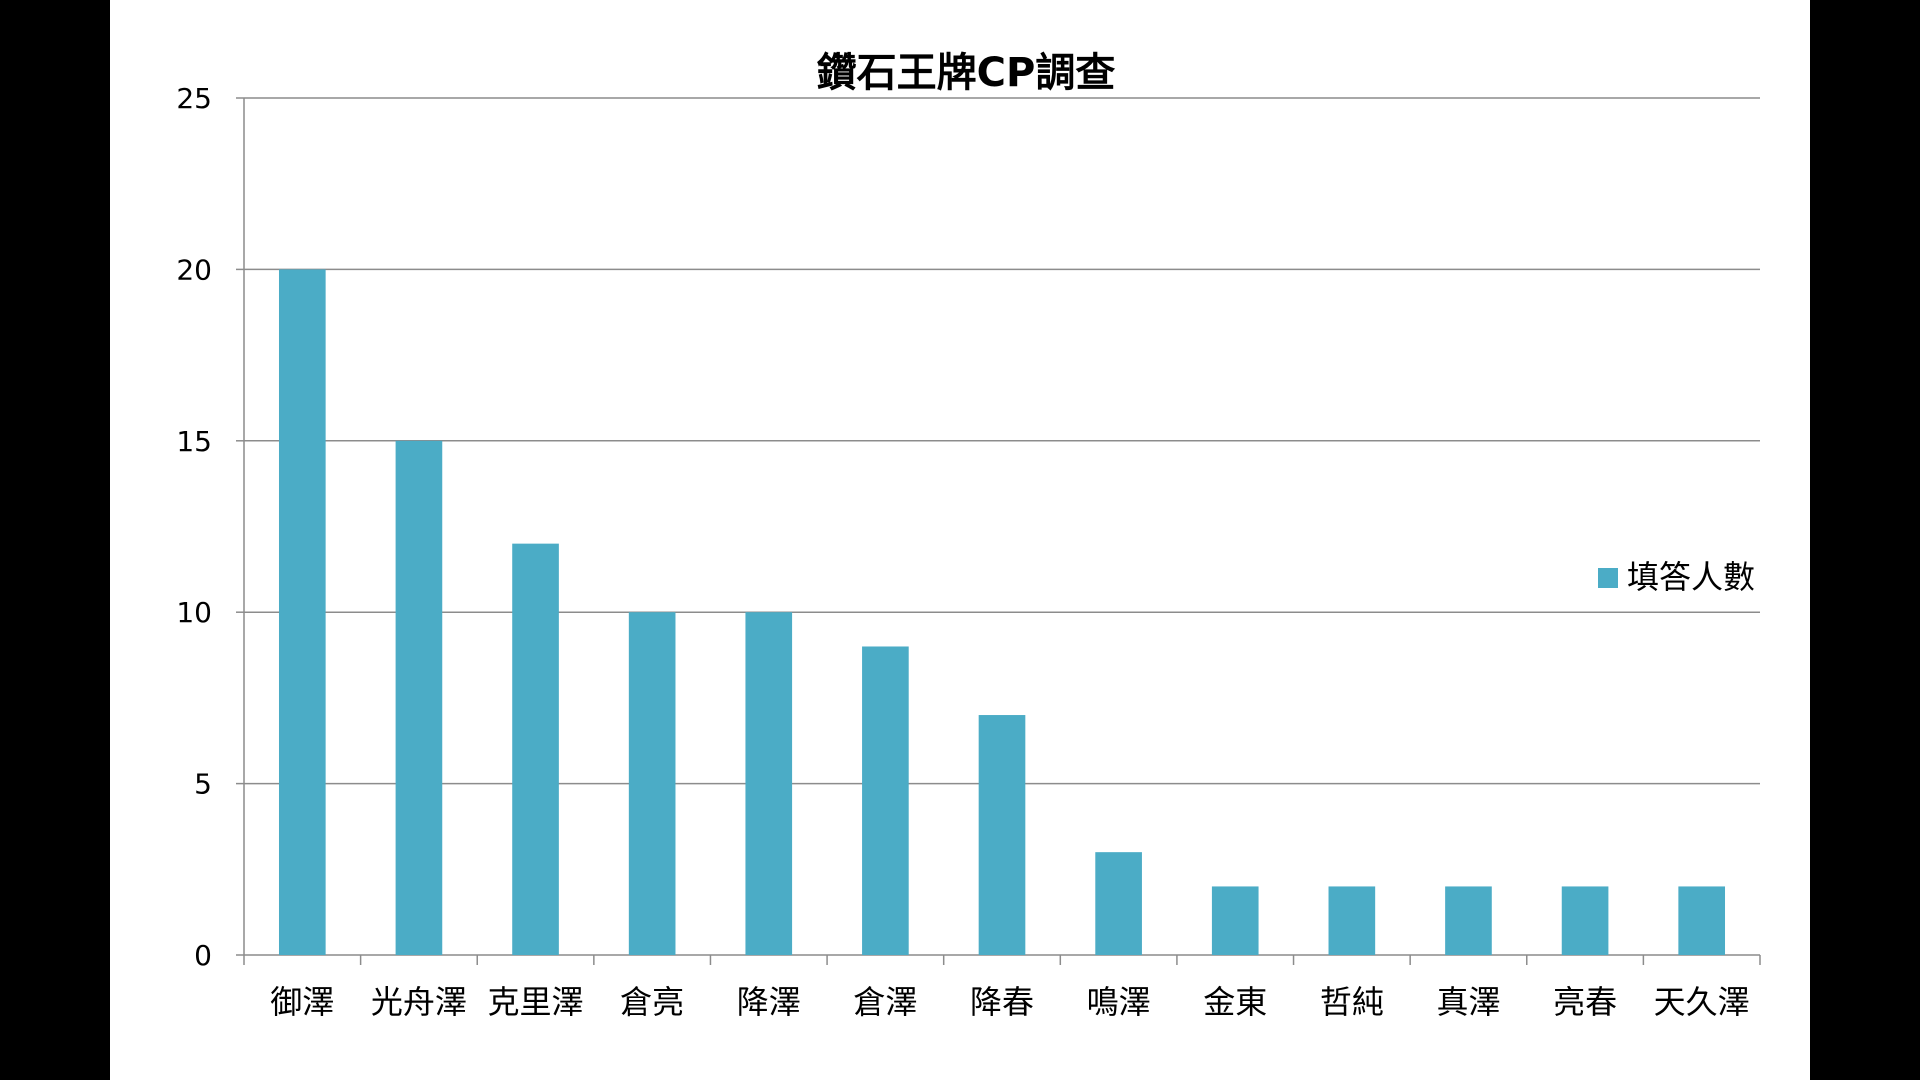  Describe the element at coordinates (203, 955) in the screenshot. I see `y-tick-label: 0` at that location.